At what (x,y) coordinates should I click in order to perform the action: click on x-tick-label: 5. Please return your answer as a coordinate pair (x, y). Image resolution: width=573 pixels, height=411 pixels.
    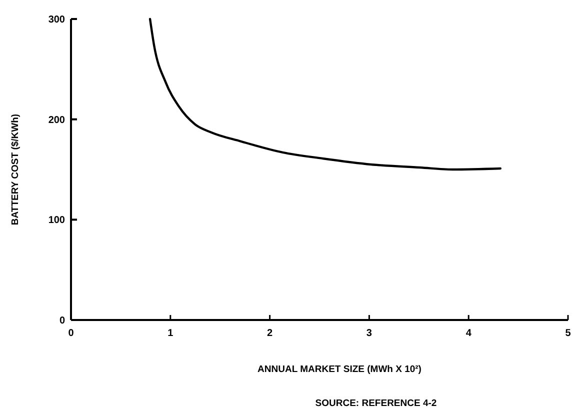
    Looking at the image, I should click on (568, 333).